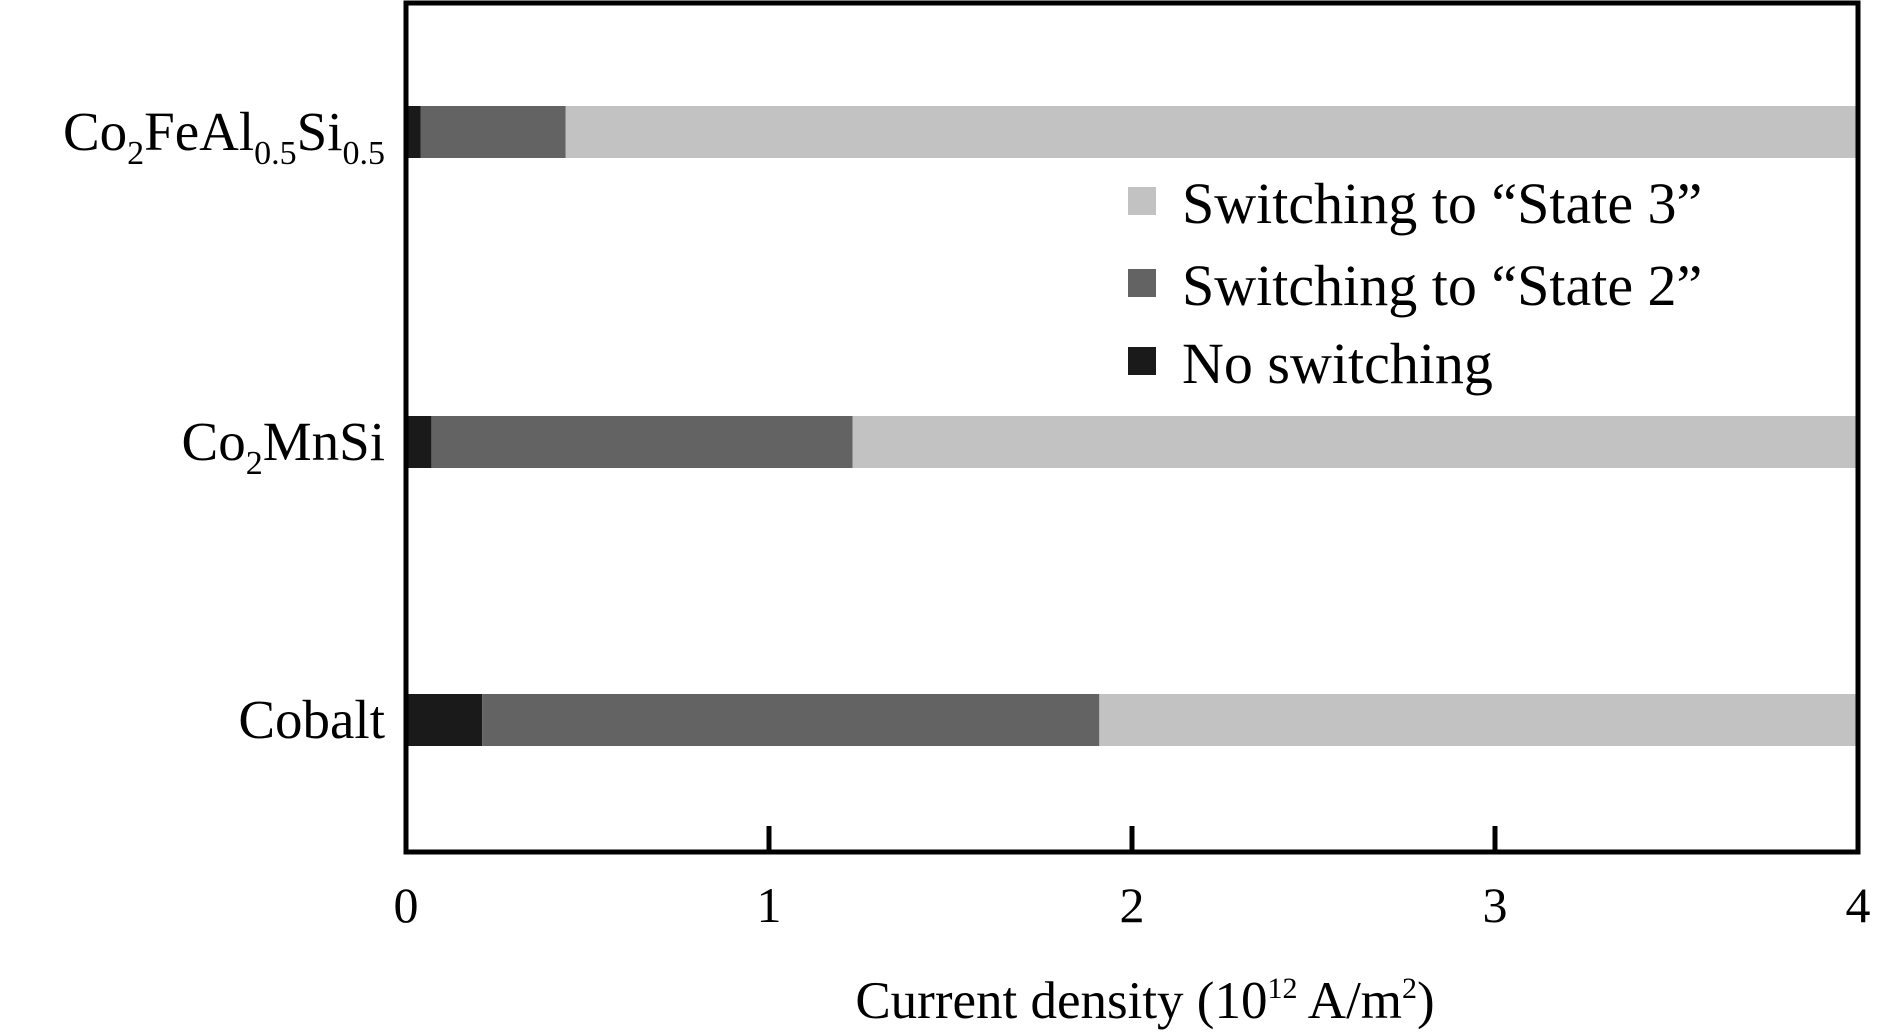 The height and width of the screenshot is (1034, 1878). What do you see at coordinates (283, 446) in the screenshot?
I see `category-label: Co2MnSi` at bounding box center [283, 446].